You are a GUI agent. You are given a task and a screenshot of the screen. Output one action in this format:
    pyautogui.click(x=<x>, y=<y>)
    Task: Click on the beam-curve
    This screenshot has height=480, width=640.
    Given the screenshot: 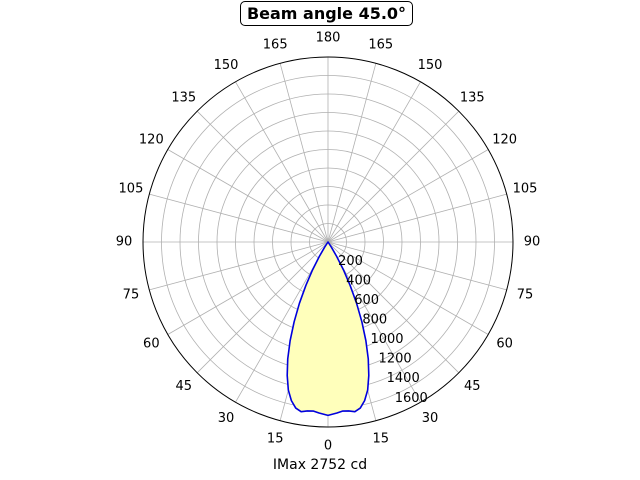 What is the action you would take?
    pyautogui.click(x=328, y=329)
    